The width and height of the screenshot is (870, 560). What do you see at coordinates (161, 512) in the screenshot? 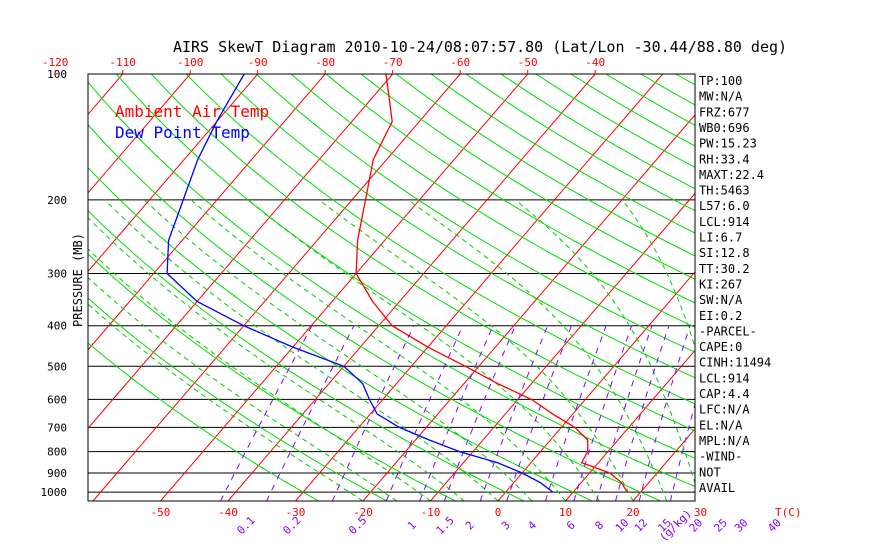
I see `bottom-temp-label: -50` at bounding box center [161, 512].